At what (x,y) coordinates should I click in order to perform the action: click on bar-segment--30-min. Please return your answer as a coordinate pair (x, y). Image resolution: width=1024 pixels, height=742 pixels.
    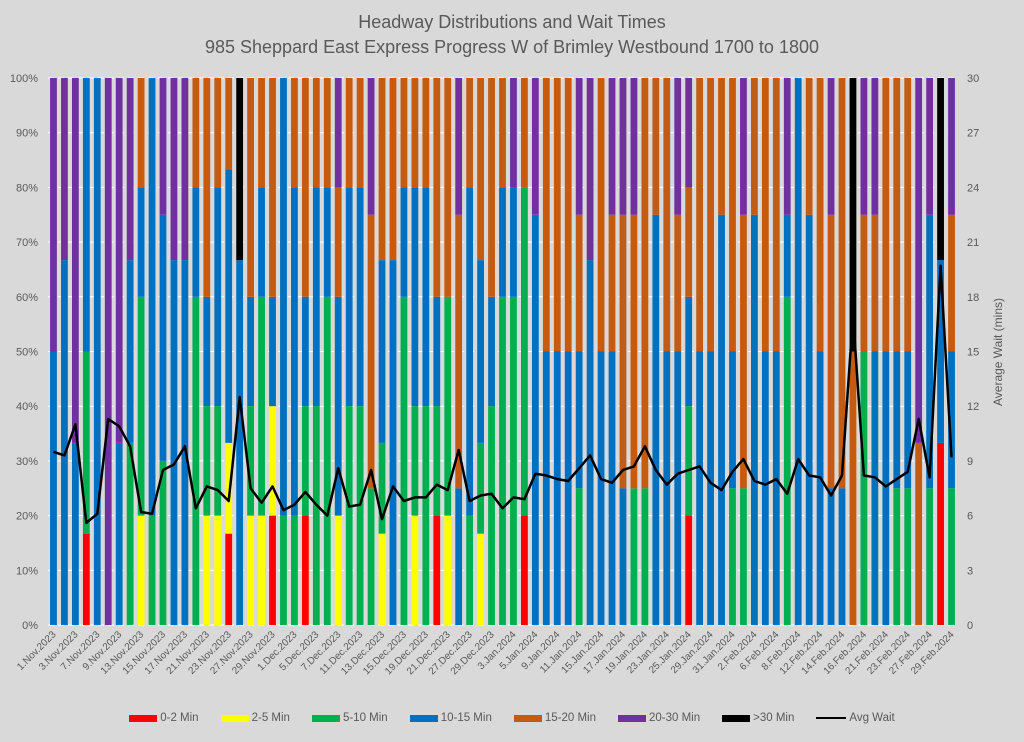
    Looking at the image, I should click on (240, 169).